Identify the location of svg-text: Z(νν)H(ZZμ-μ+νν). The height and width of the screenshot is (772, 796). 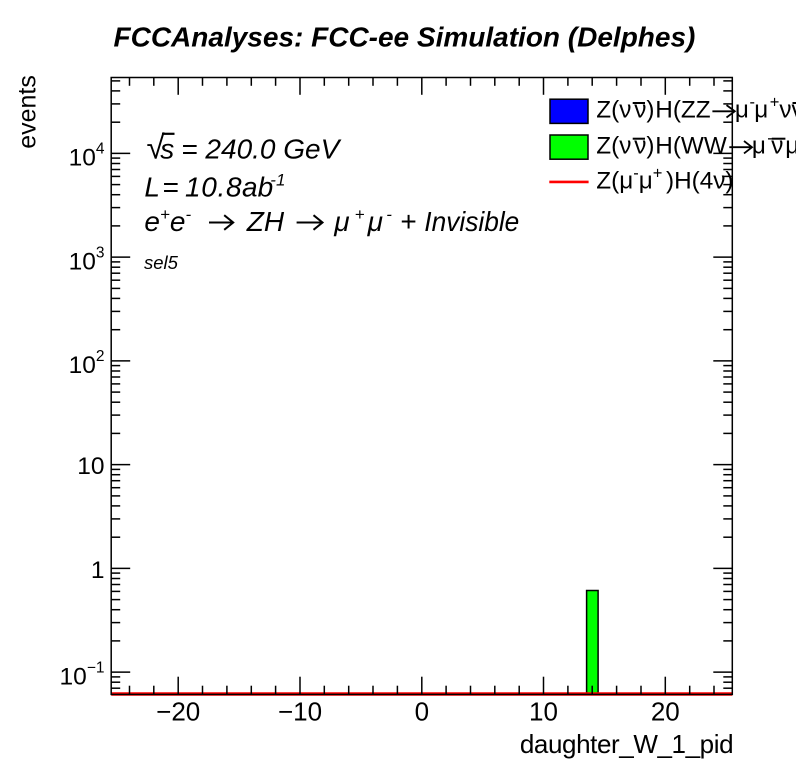
(696, 109).